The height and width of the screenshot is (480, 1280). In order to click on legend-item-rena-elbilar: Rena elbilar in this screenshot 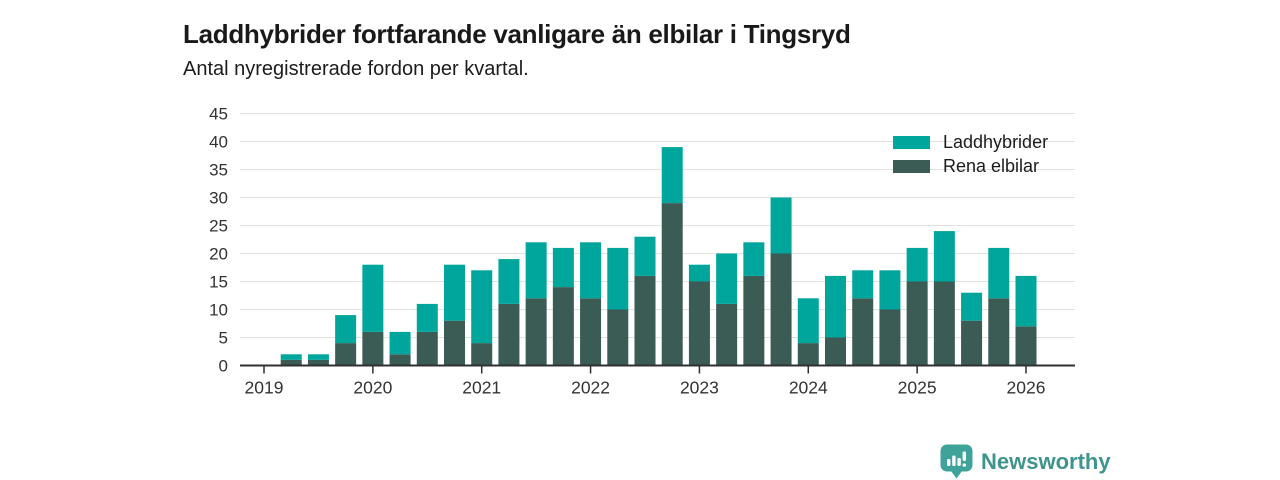, I will do `click(970, 166)`.